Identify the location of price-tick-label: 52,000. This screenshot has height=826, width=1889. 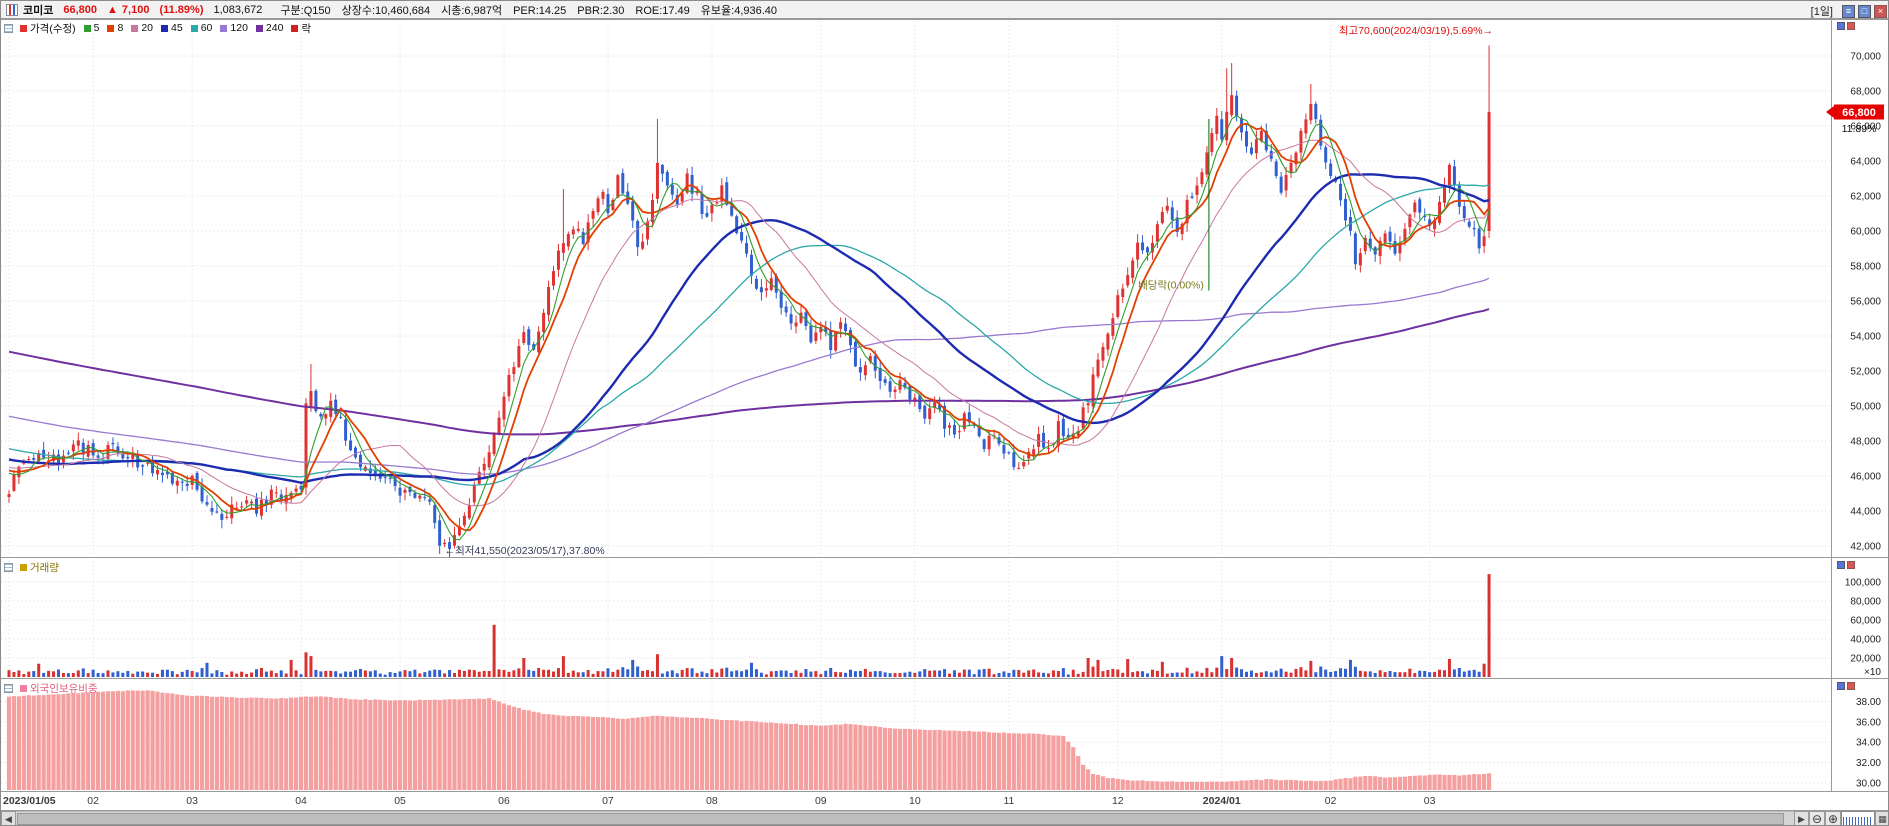
(1865, 372).